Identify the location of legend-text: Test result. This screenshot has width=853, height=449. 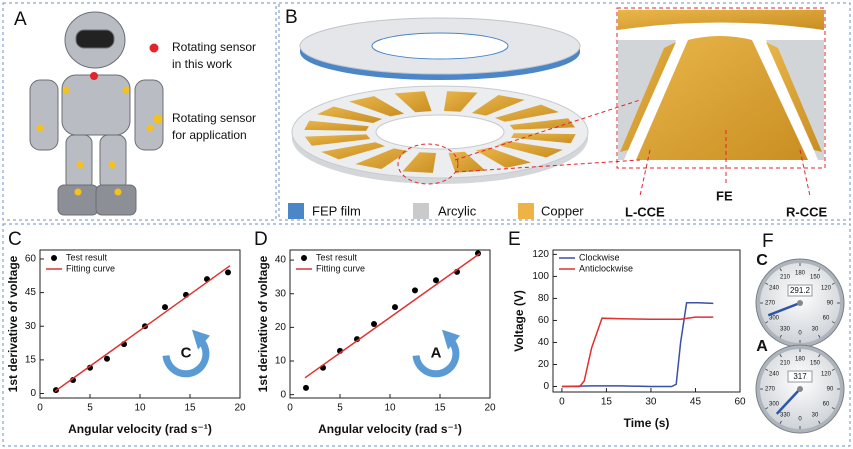
(337, 257).